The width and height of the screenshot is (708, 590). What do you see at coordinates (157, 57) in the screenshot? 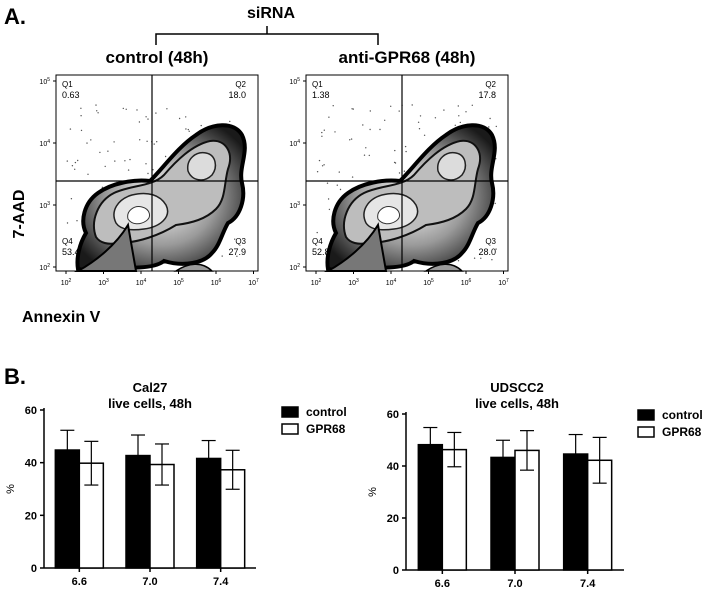
I see `flow-plot-title: control (48h)` at bounding box center [157, 57].